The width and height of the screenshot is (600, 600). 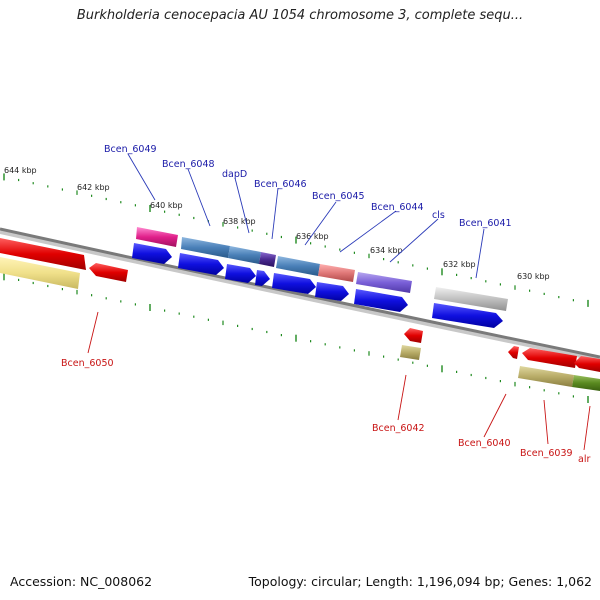 I want to click on feature-bcen-6044-rna, so click(x=384, y=282).